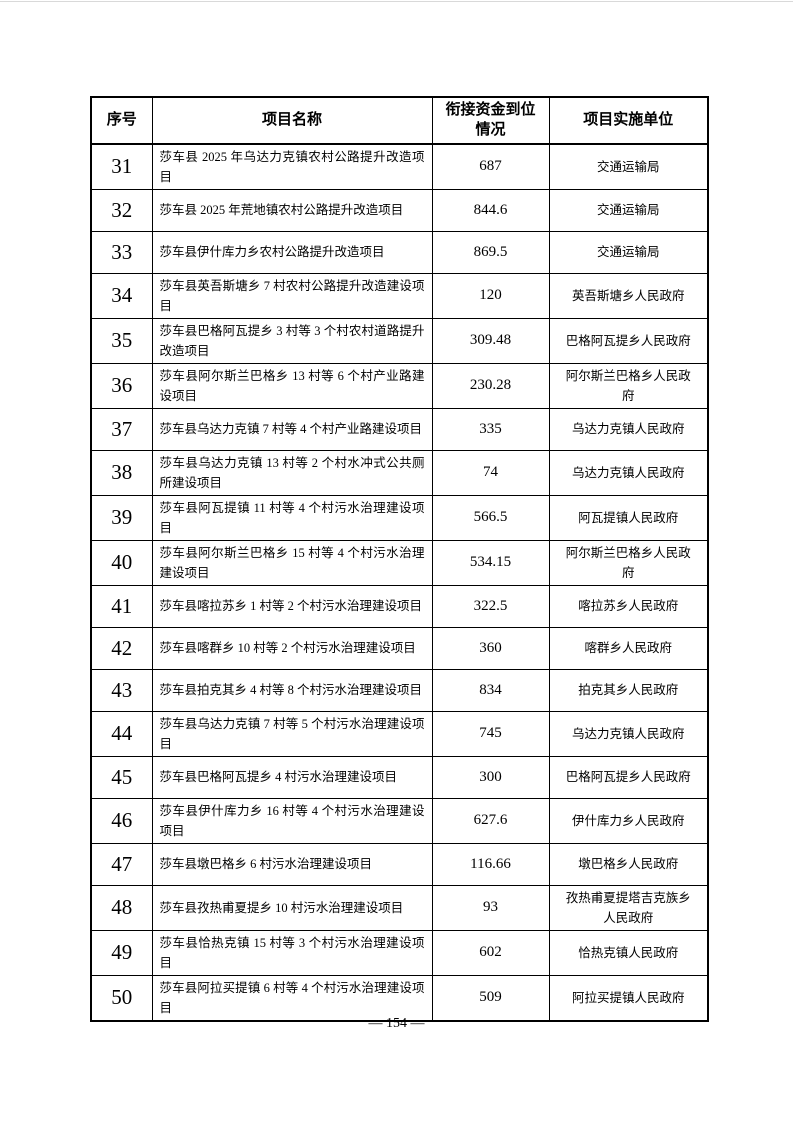 Image resolution: width=793 pixels, height=1122 pixels. I want to click on row-implementing-unit: 喀拉苏乡人民政府, so click(628, 606).